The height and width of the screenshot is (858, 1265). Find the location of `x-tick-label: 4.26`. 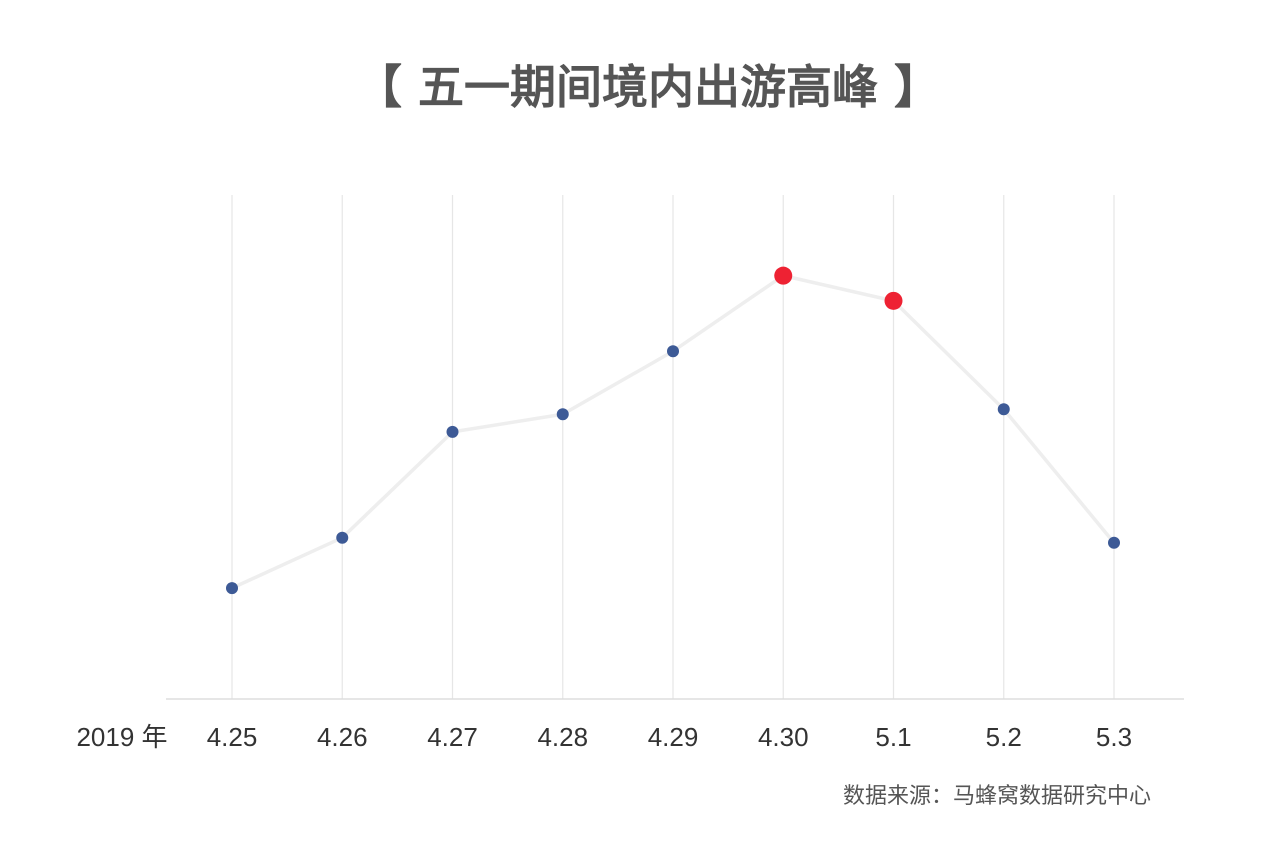

x-tick-label: 4.26 is located at coordinates (342, 737).